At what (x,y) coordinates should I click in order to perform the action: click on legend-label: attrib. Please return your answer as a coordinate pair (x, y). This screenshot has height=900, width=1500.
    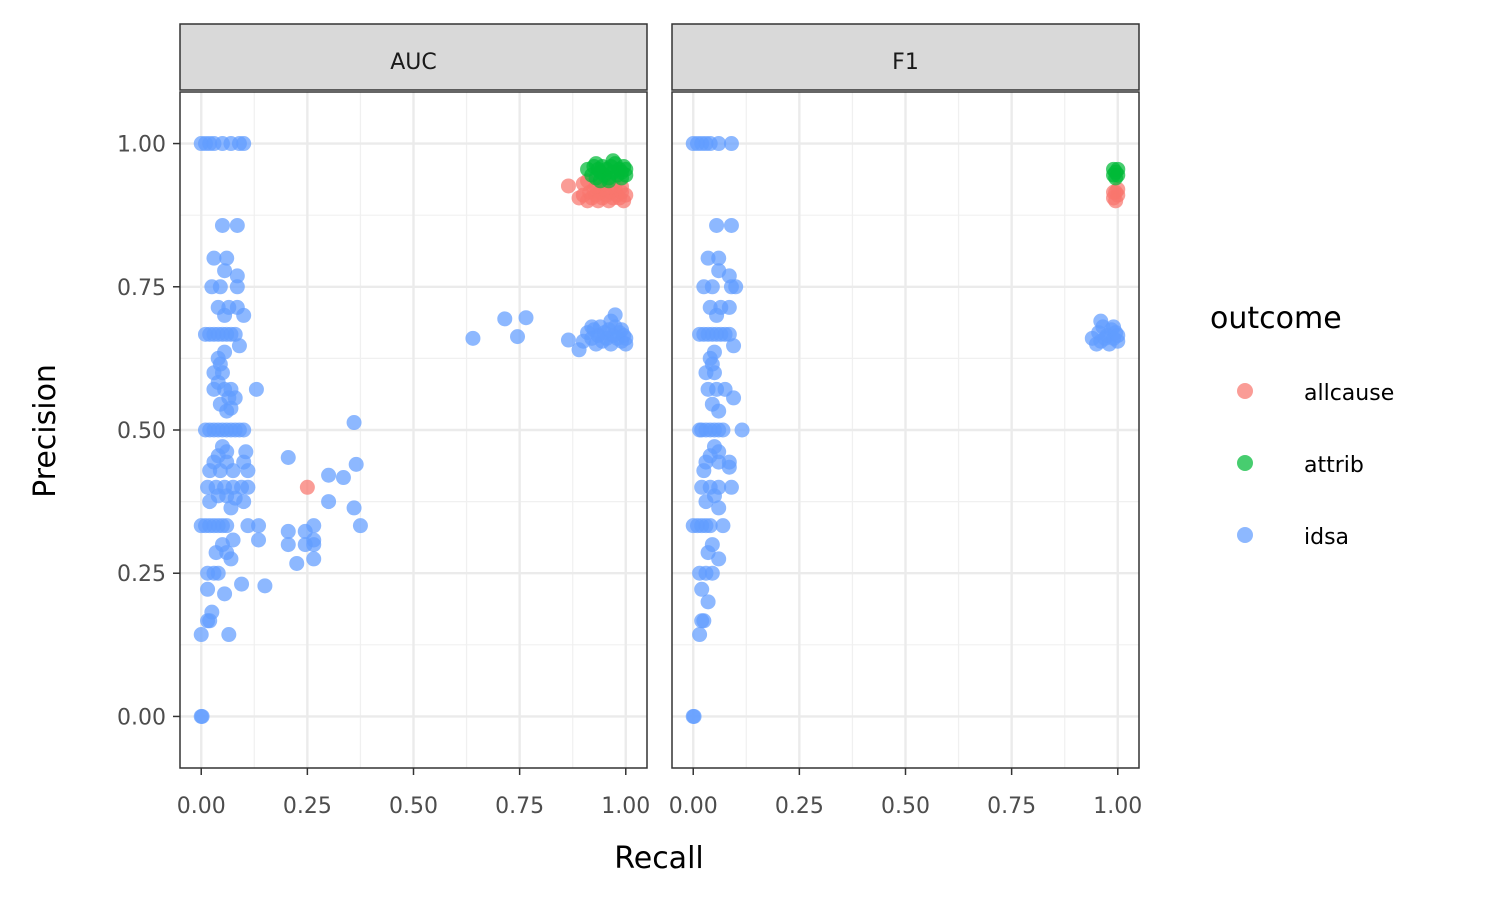
    Looking at the image, I should click on (1334, 465).